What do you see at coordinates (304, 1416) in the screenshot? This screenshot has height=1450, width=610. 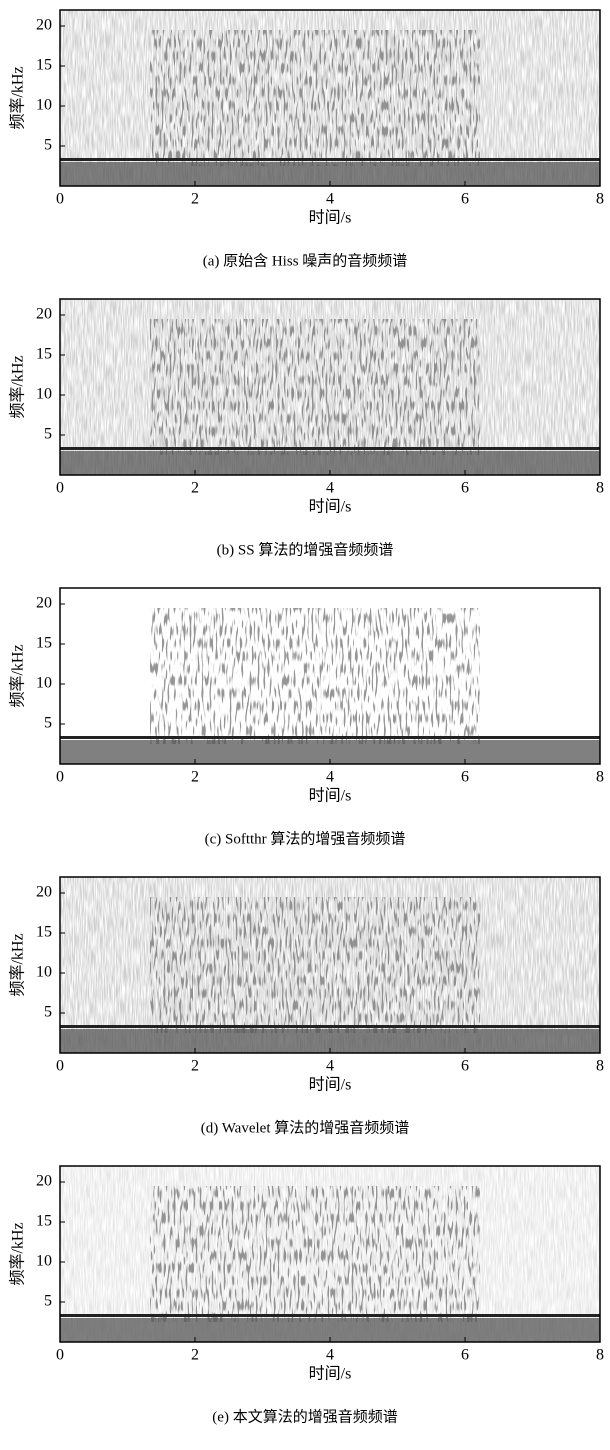 I see `caption: (e) 本文算法的增强音频频谱` at bounding box center [304, 1416].